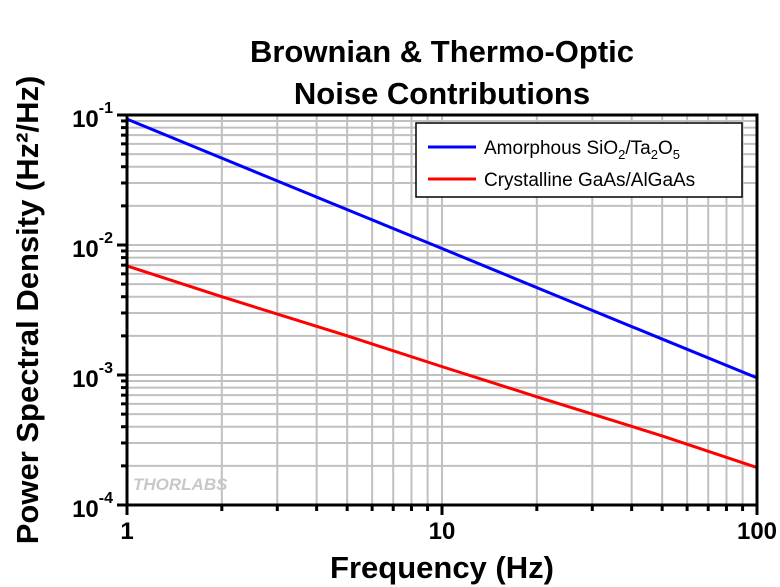 This screenshot has height=587, width=780. What do you see at coordinates (442, 567) in the screenshot?
I see `x-axis-label: Frequency (Hz)` at bounding box center [442, 567].